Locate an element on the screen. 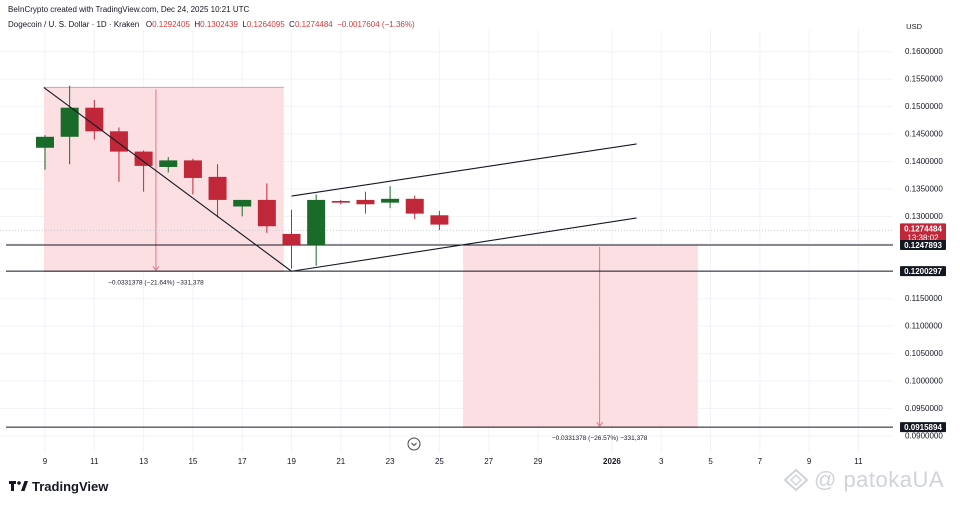 The image size is (960, 505). y-tick-label: 0.1100000 is located at coordinates (924, 326).